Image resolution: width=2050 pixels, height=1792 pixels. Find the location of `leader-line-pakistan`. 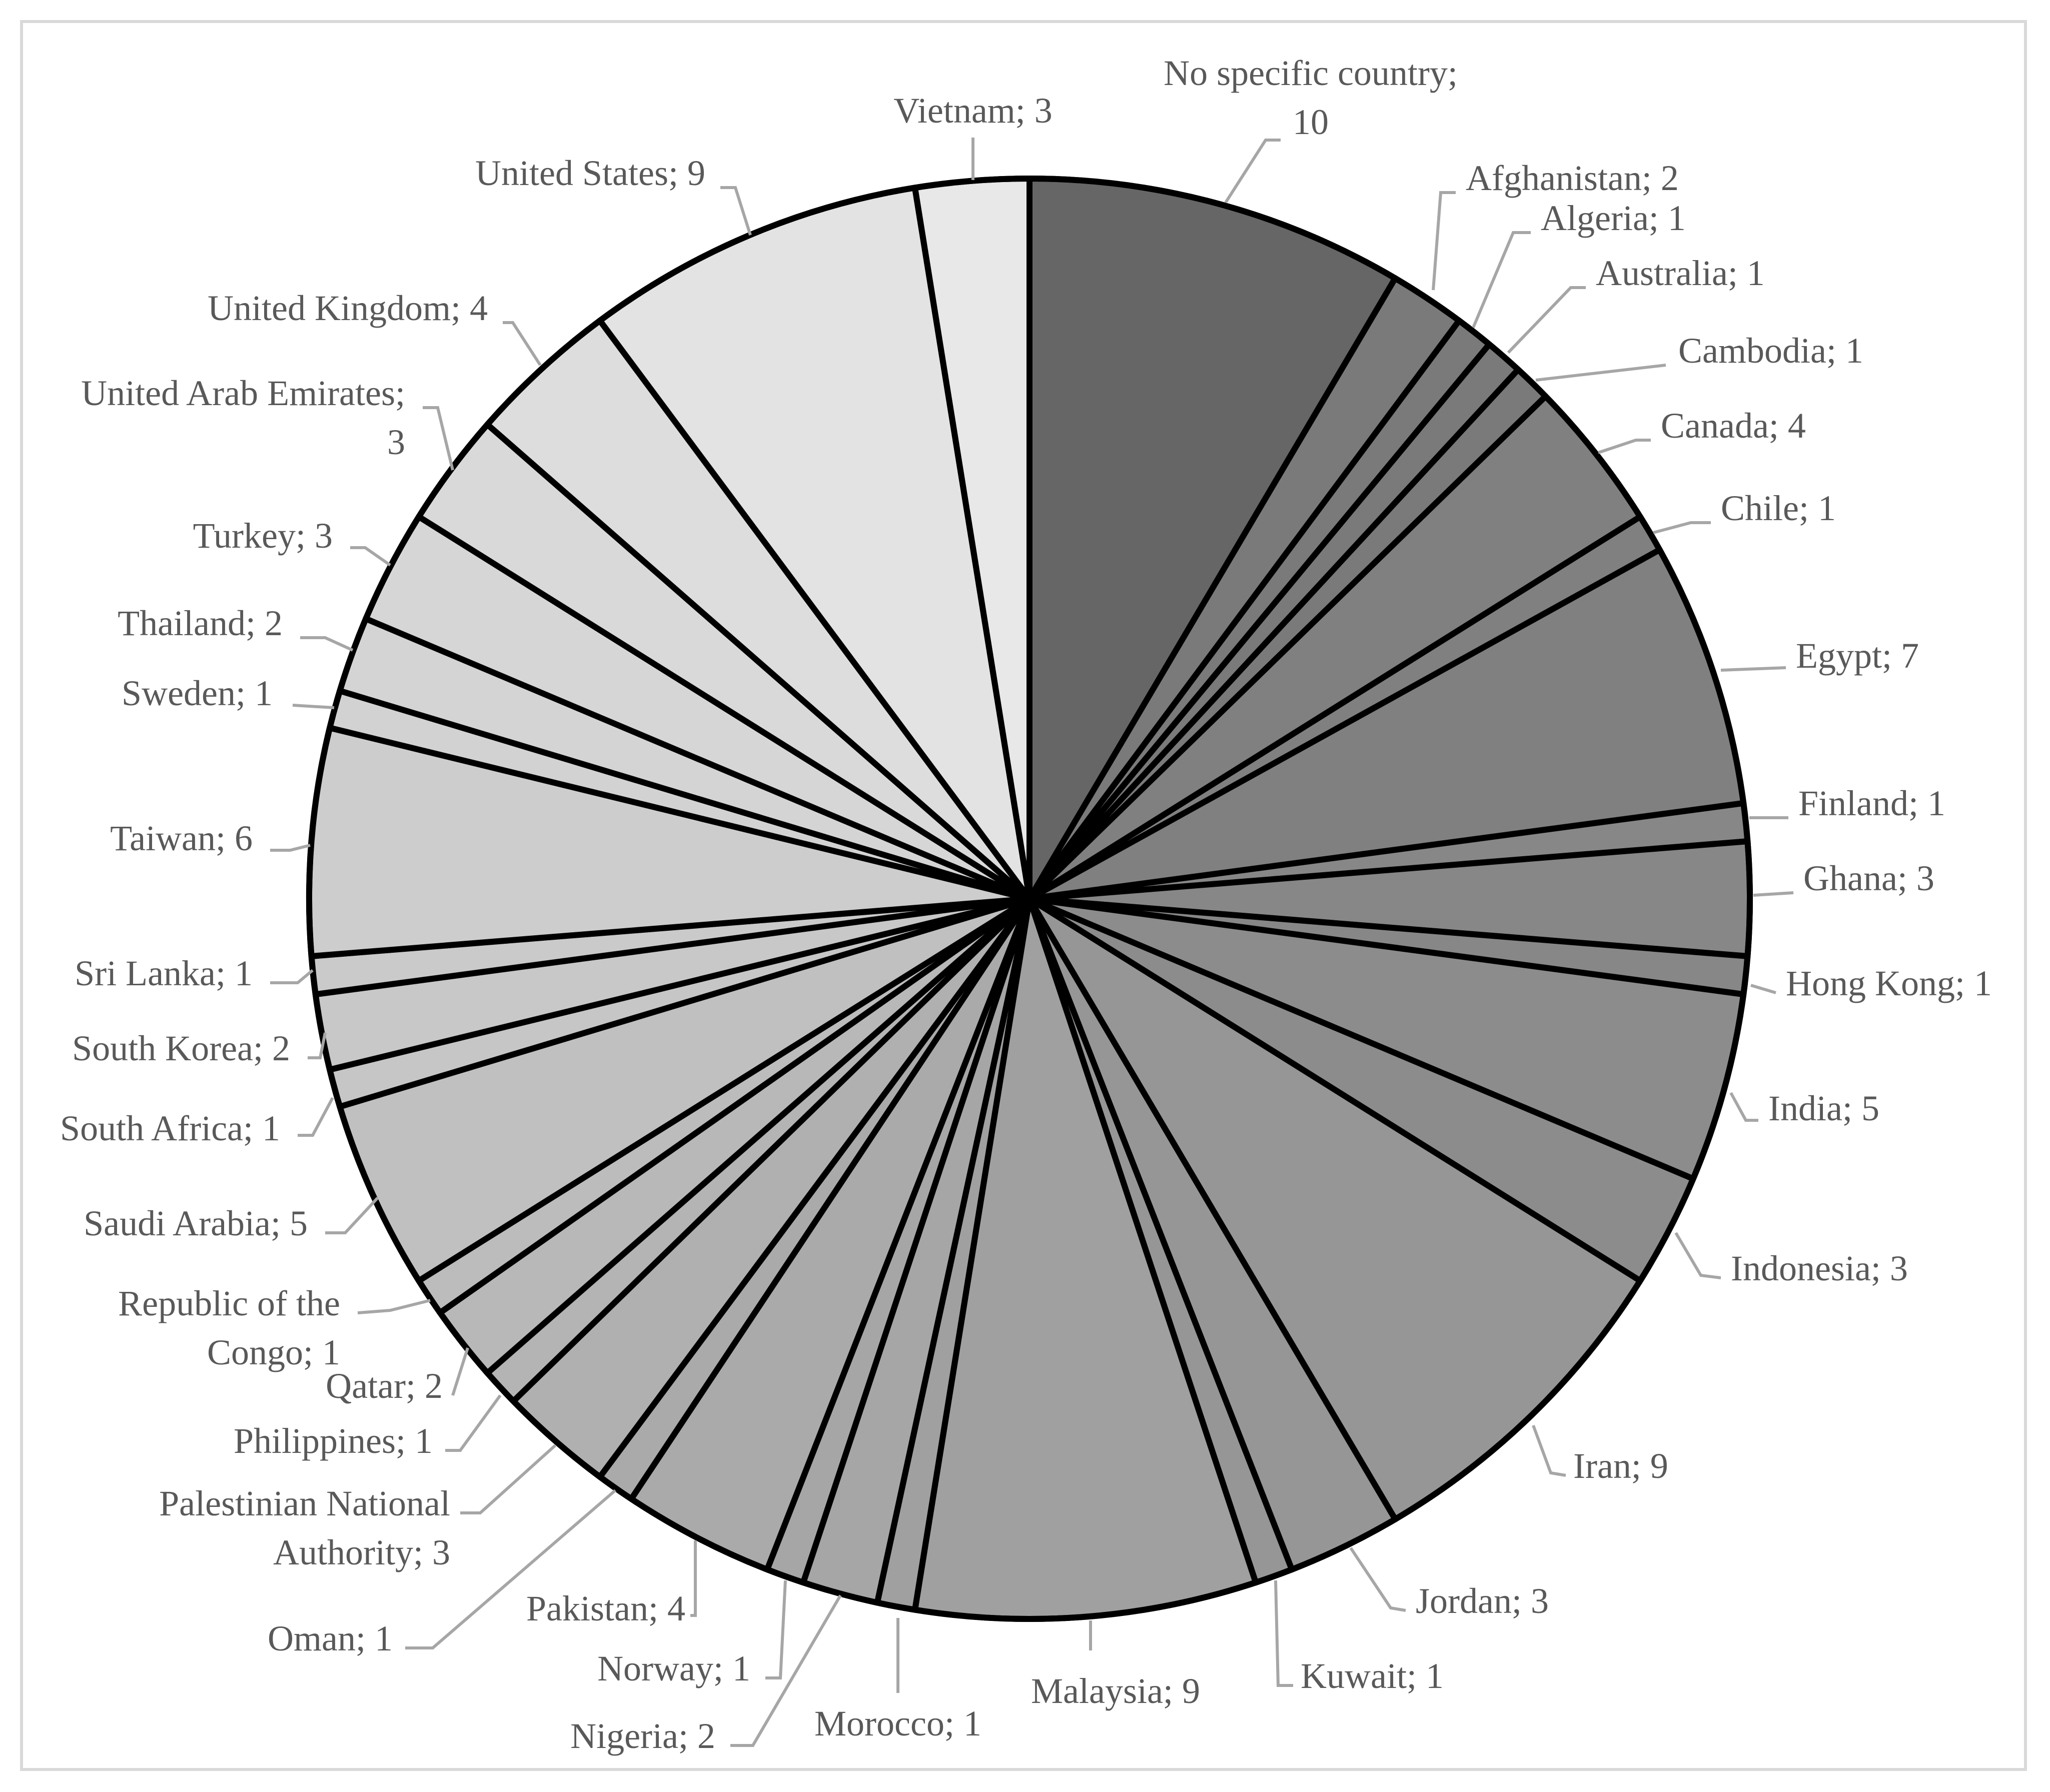

leader-line-pakistan is located at coordinates (693, 1578).